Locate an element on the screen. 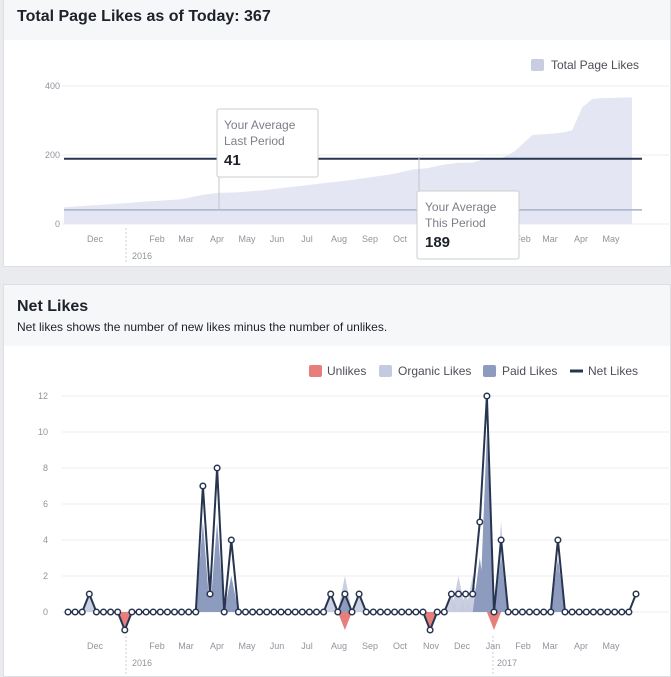 The height and width of the screenshot is (677, 671). y-tick-label: 12 is located at coordinates (43, 396).